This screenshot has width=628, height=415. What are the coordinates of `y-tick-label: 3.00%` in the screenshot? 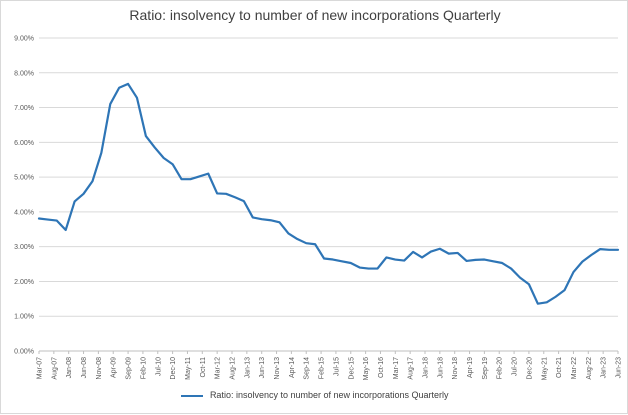 It's located at (24, 247).